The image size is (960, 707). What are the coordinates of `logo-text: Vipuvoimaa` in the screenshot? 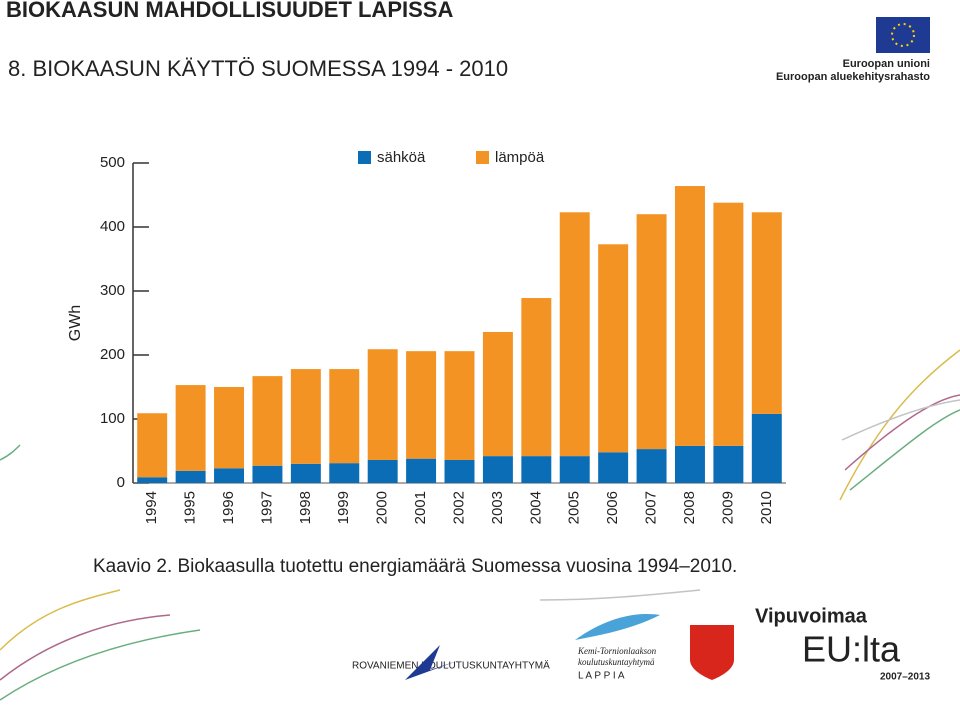 It's located at (811, 616).